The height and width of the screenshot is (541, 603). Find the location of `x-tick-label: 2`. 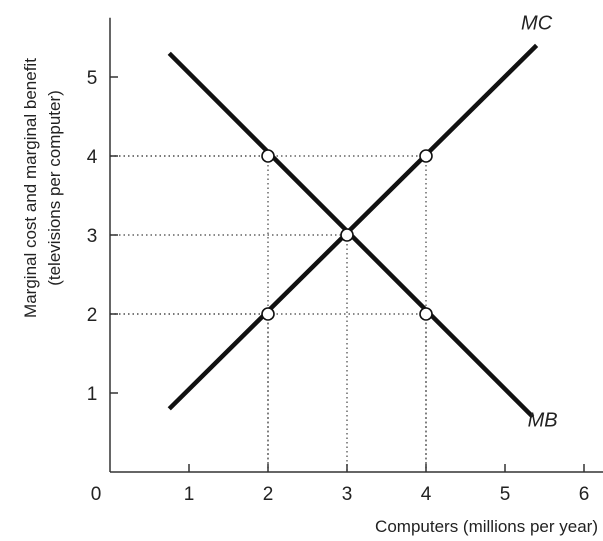

x-tick-label: 2 is located at coordinates (268, 494).